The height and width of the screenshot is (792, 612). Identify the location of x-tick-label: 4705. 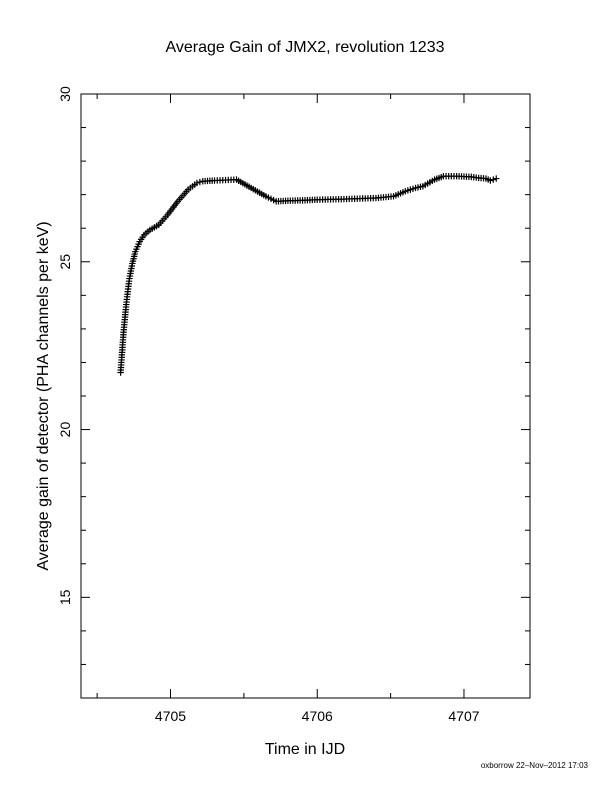
(170, 716).